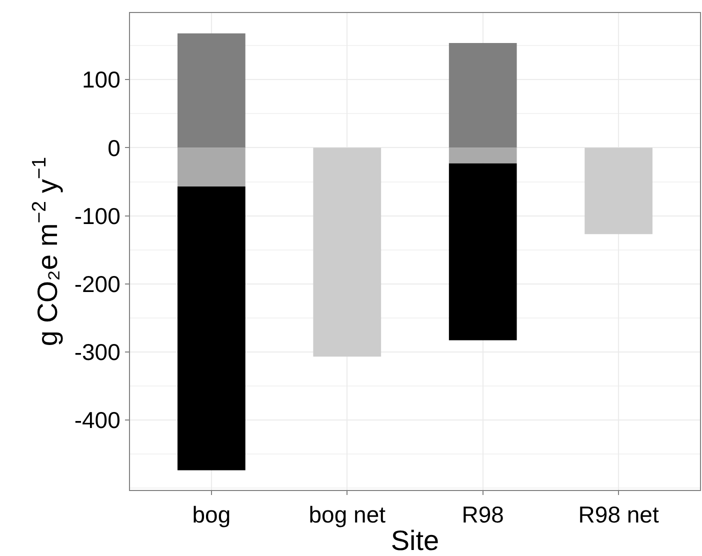 Image resolution: width=702 pixels, height=556 pixels. I want to click on y-tick-label: -400, so click(97, 419).